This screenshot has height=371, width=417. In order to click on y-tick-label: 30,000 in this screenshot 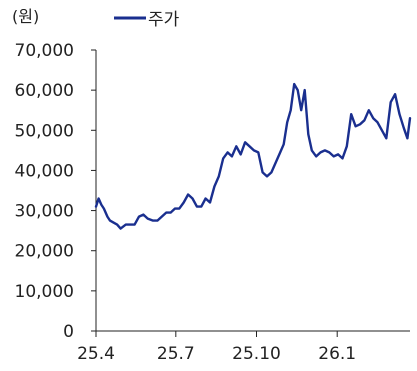, I will do `click(44, 212)`.